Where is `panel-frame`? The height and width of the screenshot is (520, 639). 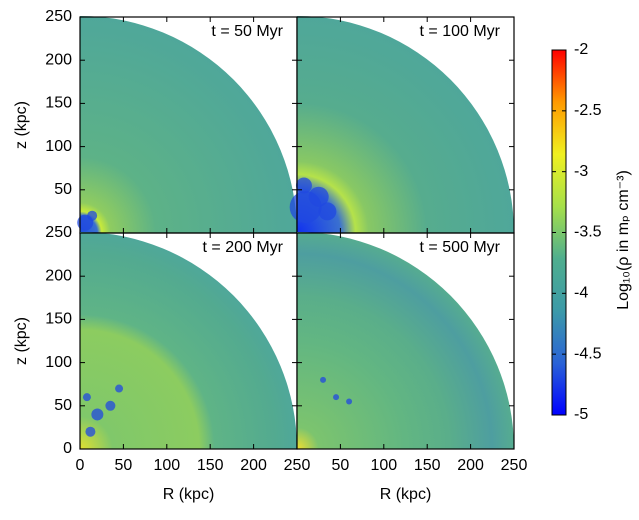 panel-frame is located at coordinates (405, 341).